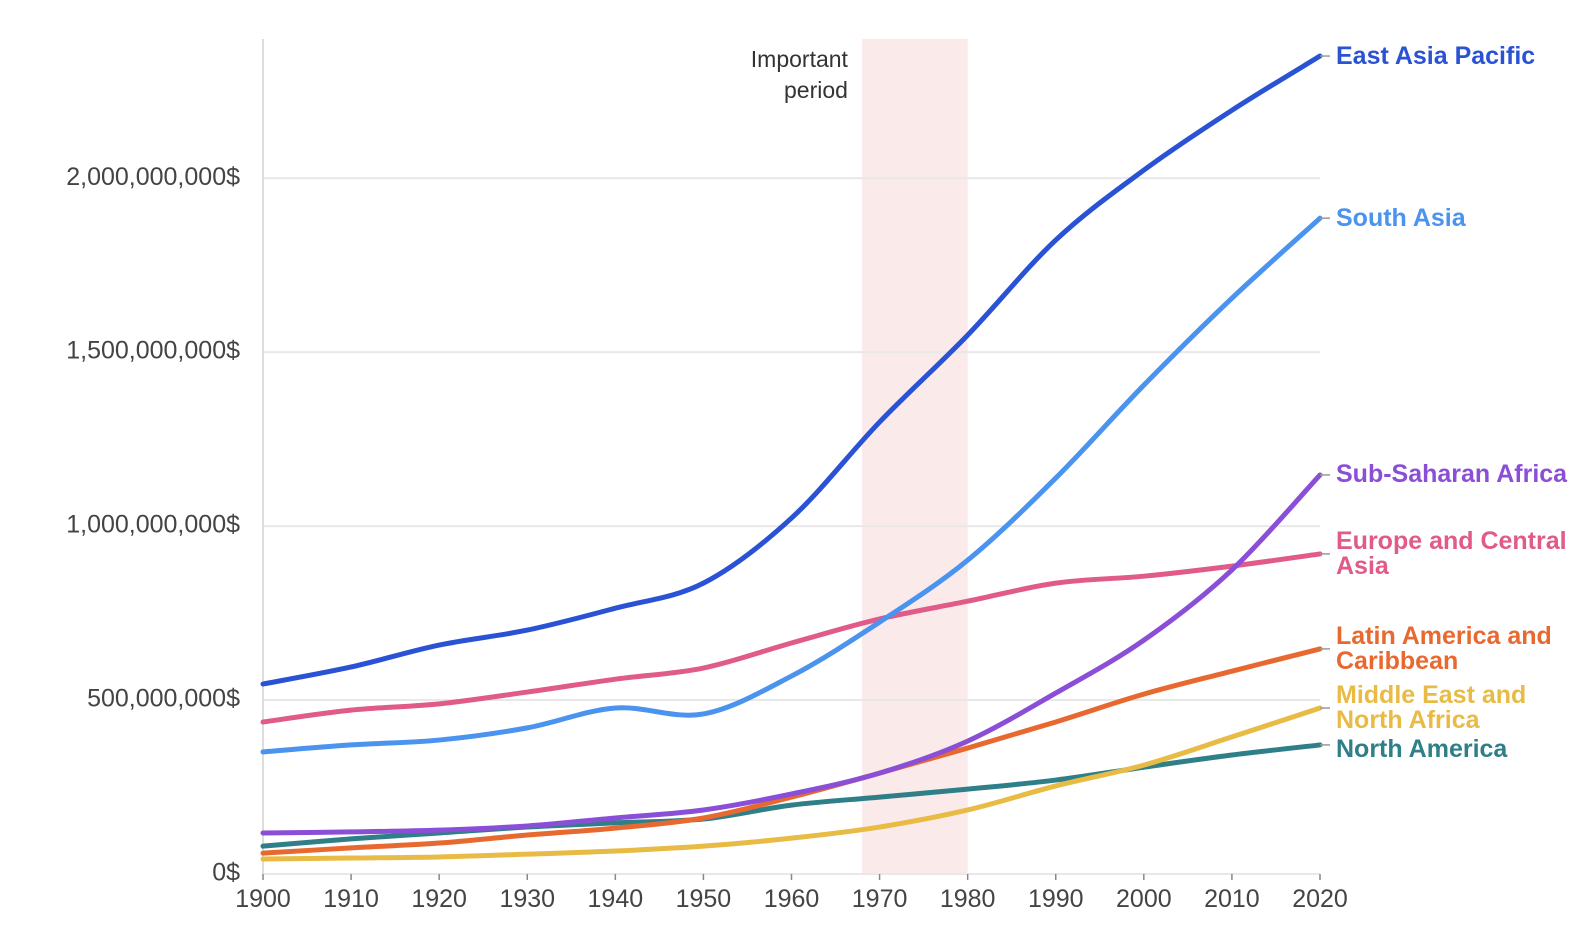  Describe the element at coordinates (163, 699) in the screenshot. I see `y-tick-label: 500,000,000$` at that location.